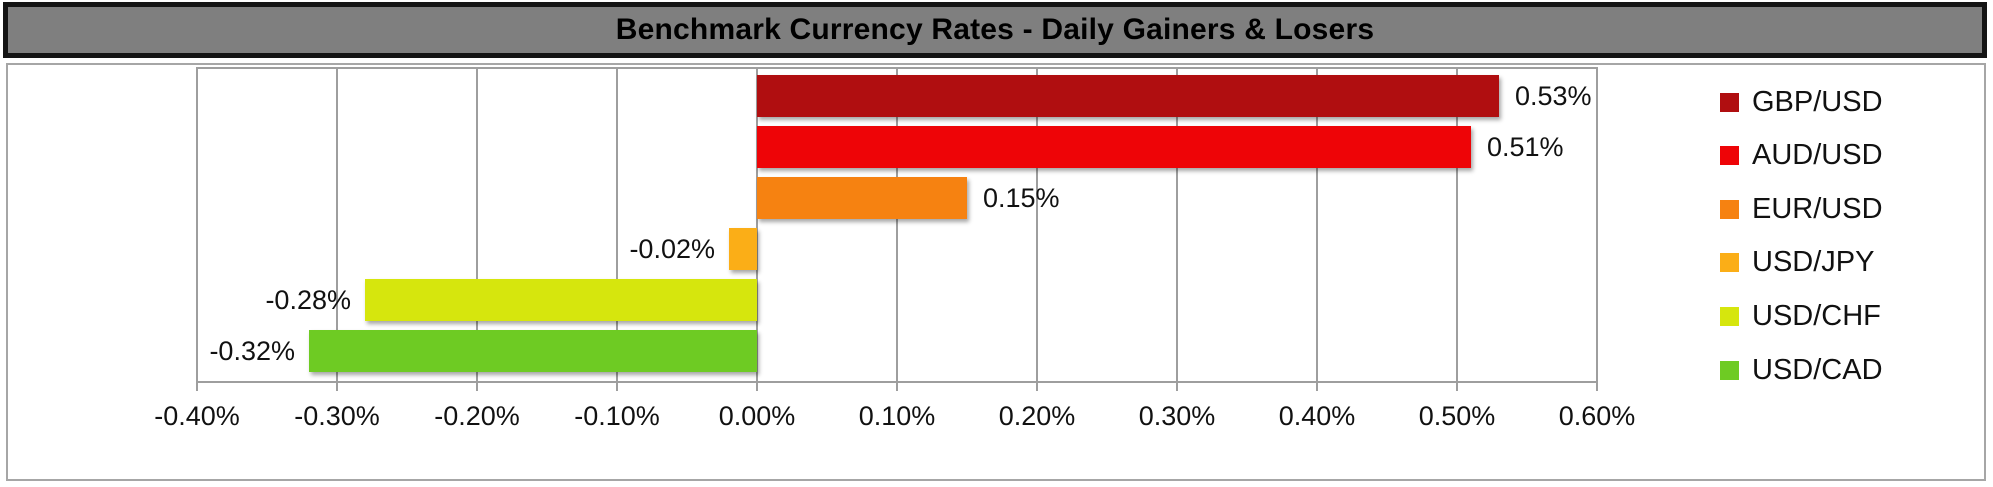 The width and height of the screenshot is (1993, 487). I want to click on bar-aud-usd, so click(1114, 147).